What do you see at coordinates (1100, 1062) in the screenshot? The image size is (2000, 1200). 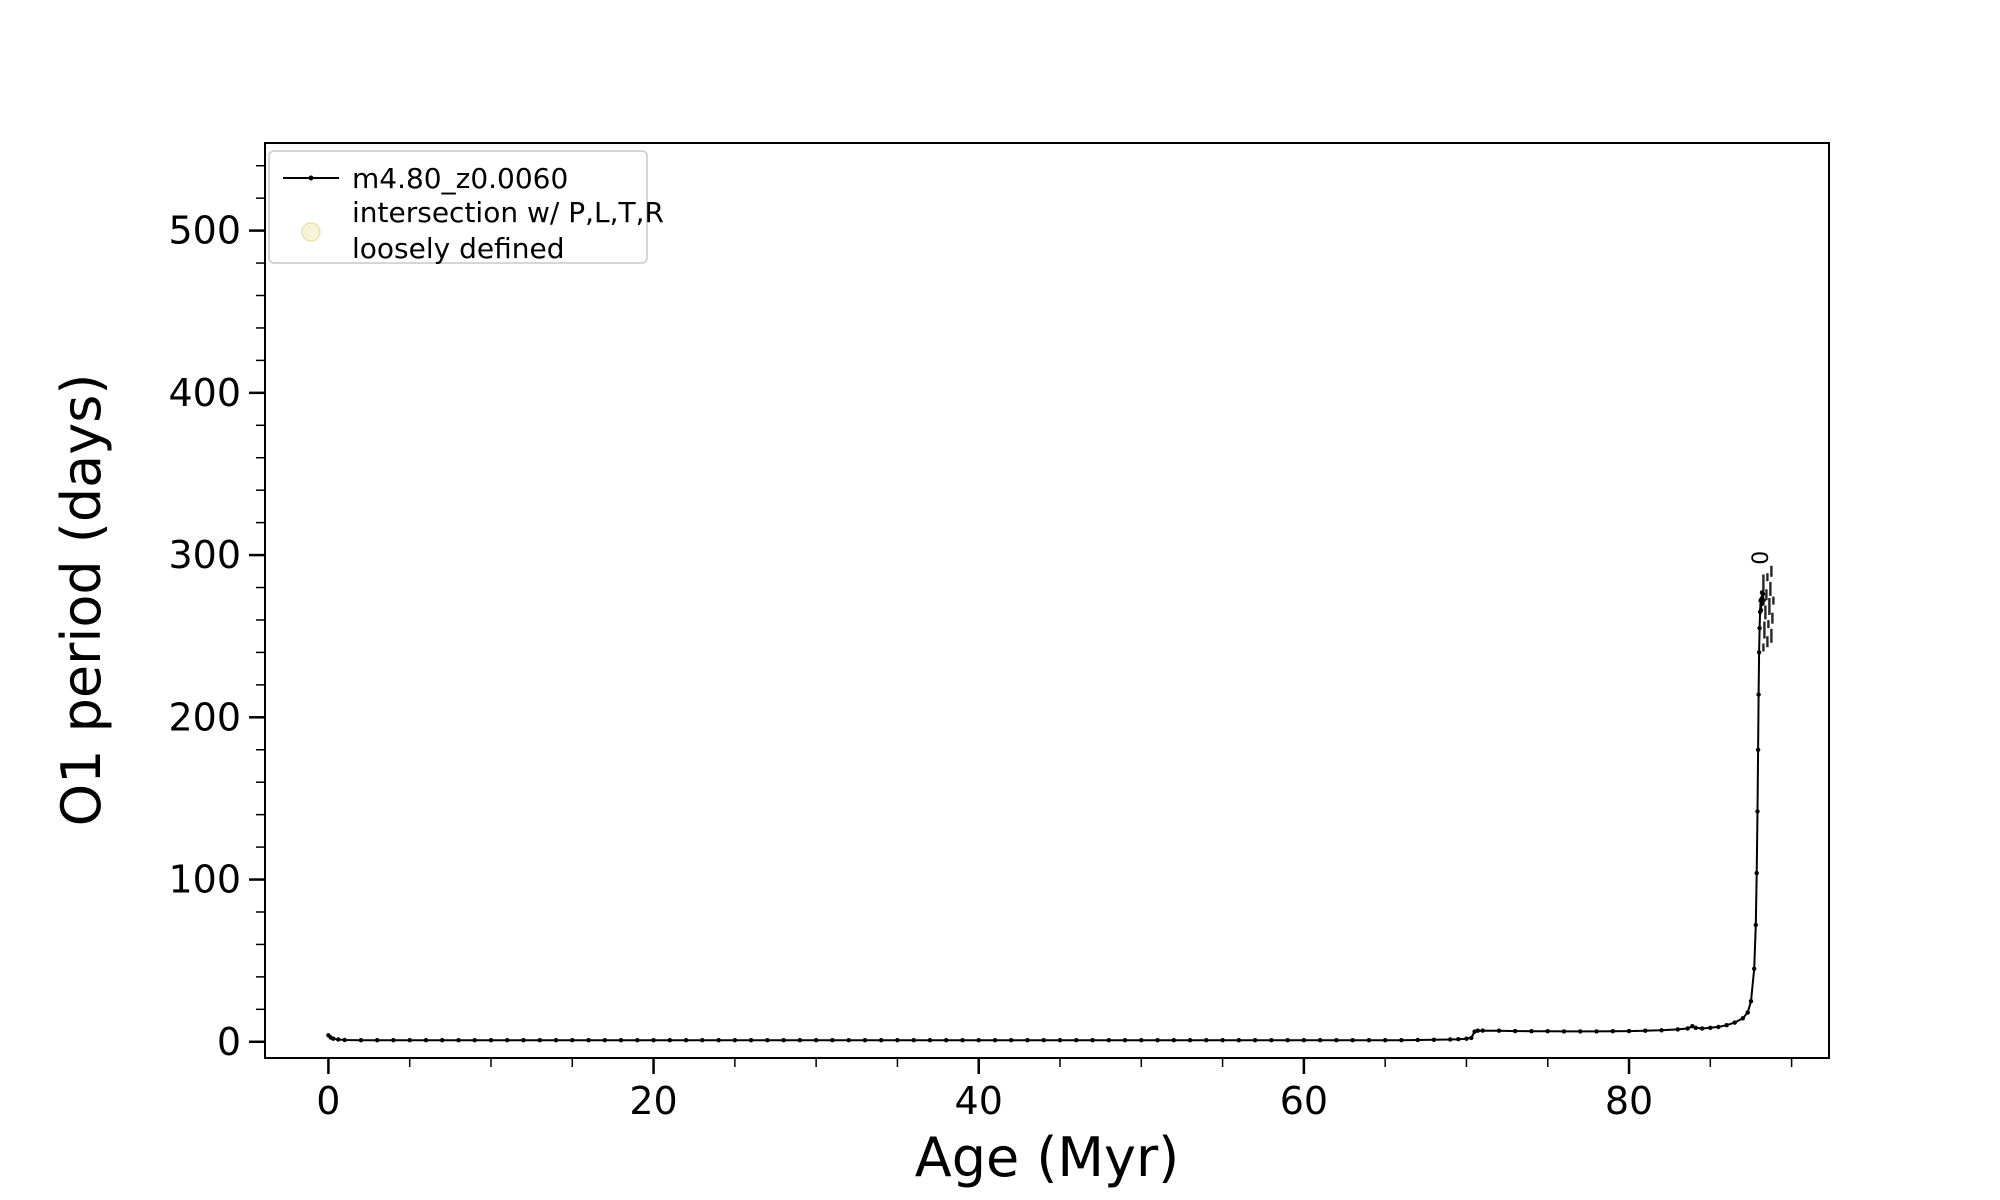 I see `x-minor-ticks` at bounding box center [1100, 1062].